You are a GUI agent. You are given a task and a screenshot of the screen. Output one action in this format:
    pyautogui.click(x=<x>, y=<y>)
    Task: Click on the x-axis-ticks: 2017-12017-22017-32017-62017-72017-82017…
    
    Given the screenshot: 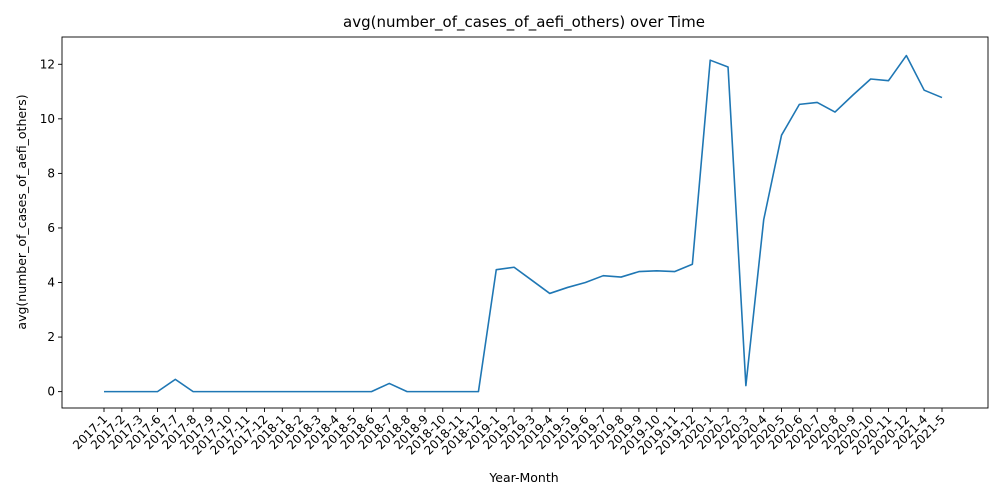 What is the action you would take?
    pyautogui.click(x=509, y=433)
    